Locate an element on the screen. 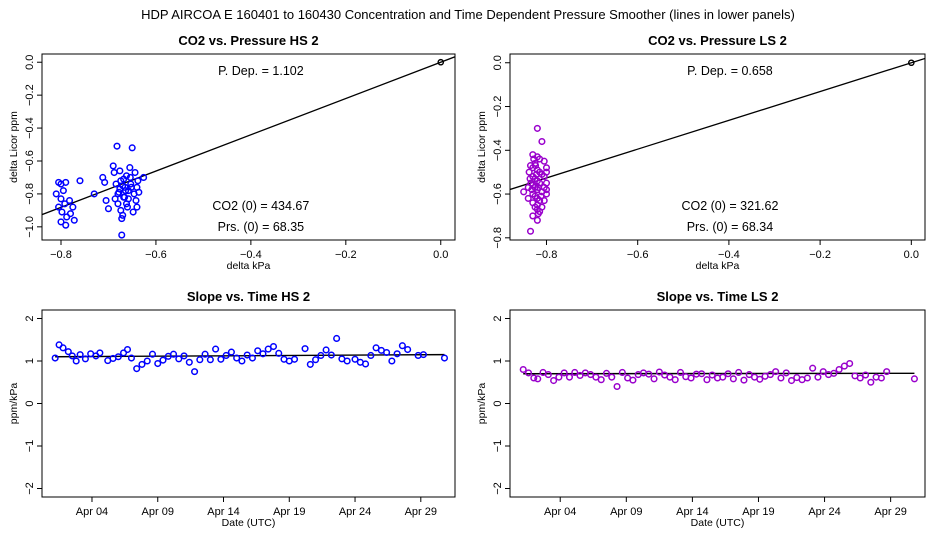  y-tick-label: −1.0 is located at coordinates (30, 227).